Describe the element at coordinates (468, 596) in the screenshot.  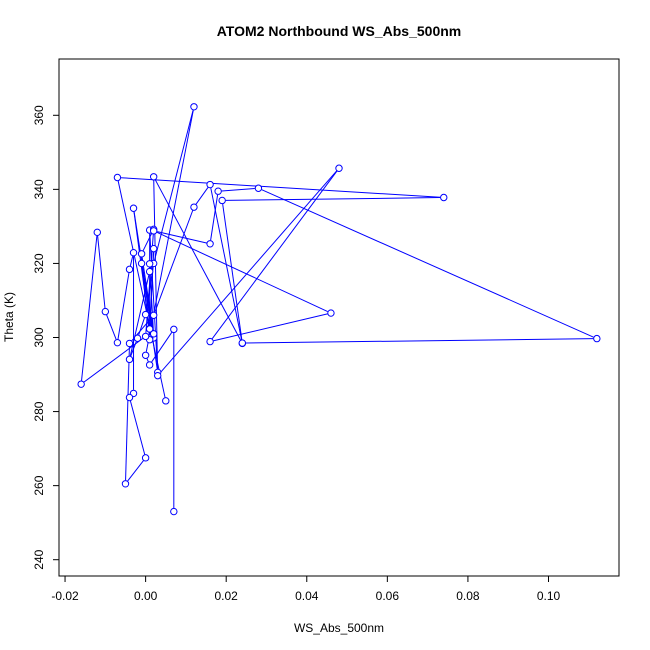
I see `x-tick-label: 0.08` at that location.